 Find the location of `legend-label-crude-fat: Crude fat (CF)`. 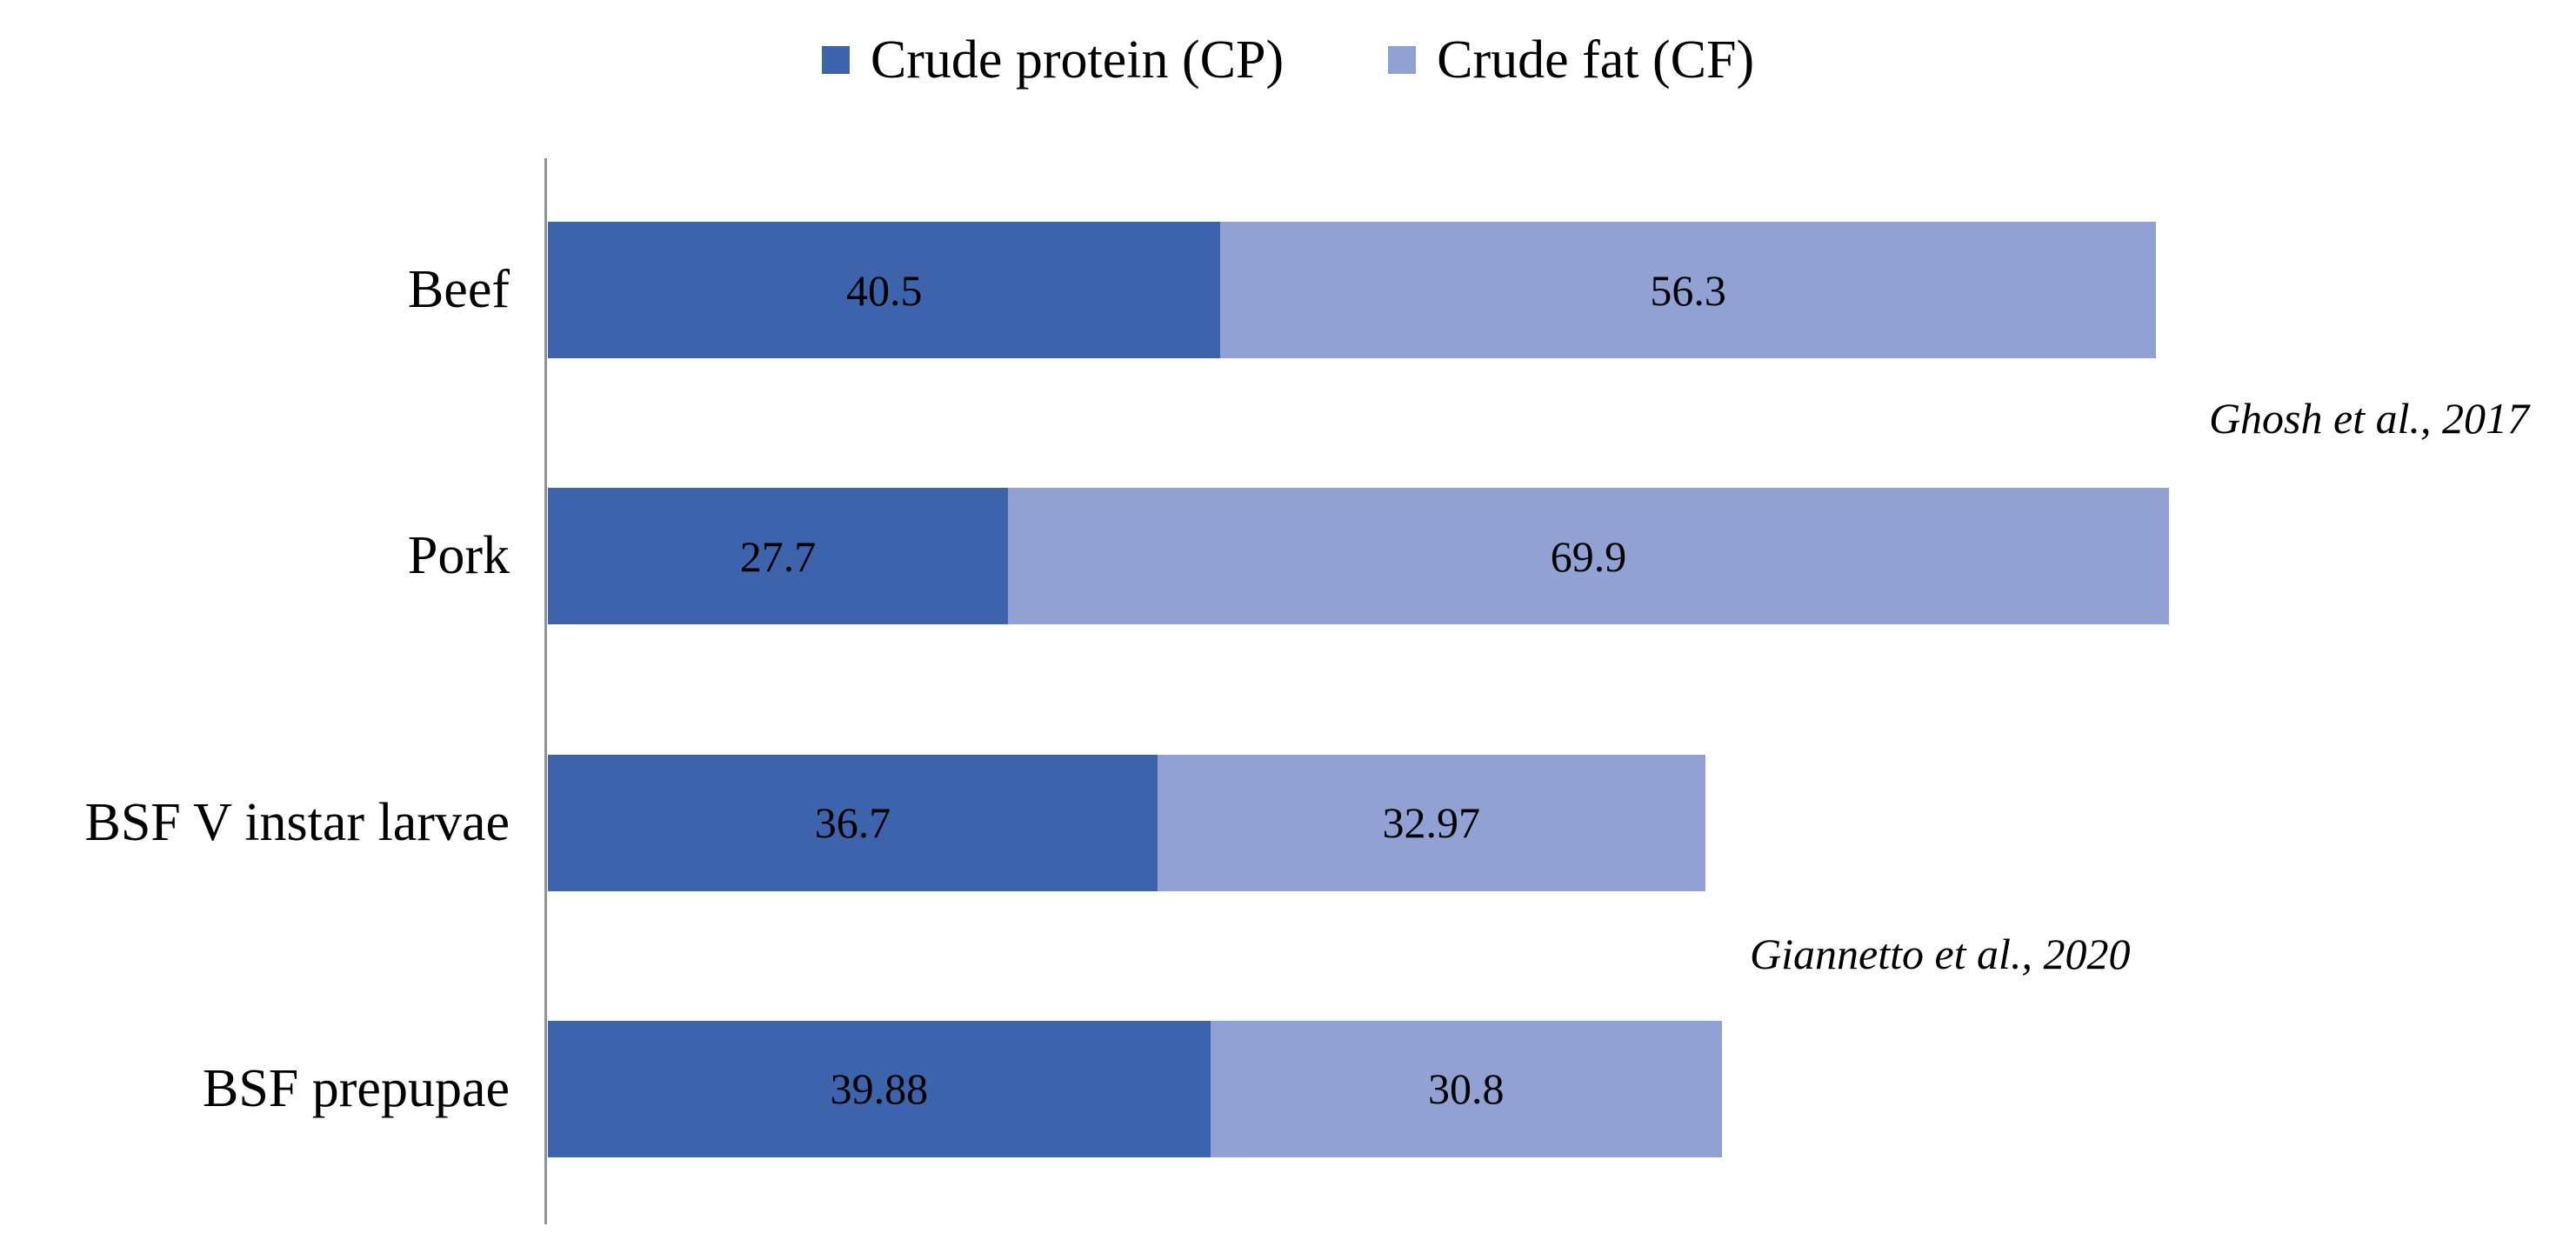

legend-label-crude-fat: Crude fat (CF) is located at coordinates (1596, 60).